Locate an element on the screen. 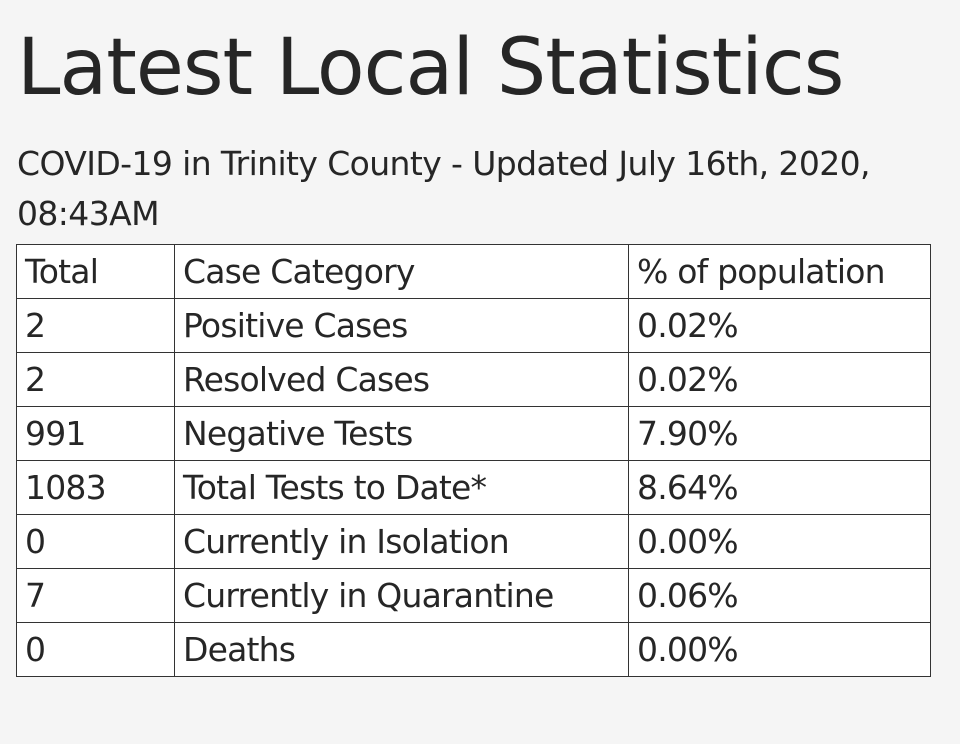 This screenshot has height=744, width=960. cell-category: Deaths is located at coordinates (401, 649).